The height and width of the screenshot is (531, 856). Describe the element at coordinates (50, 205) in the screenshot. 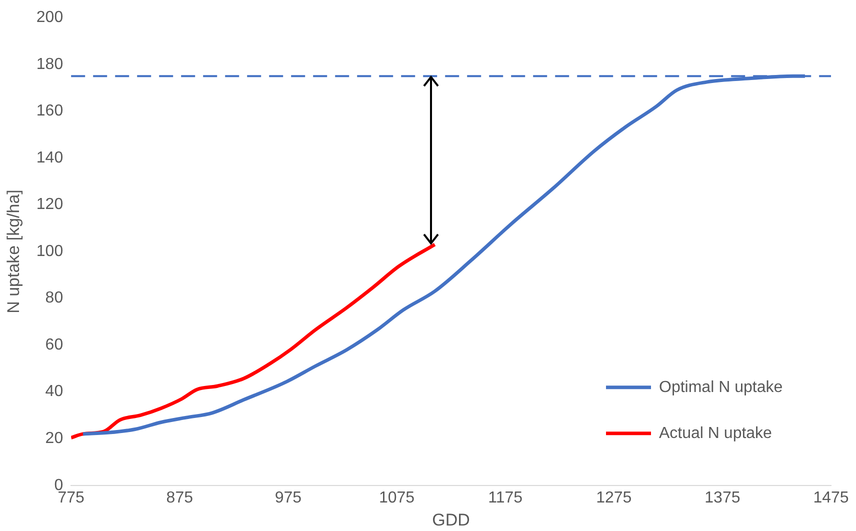

I see `y-tick-label: 120` at that location.